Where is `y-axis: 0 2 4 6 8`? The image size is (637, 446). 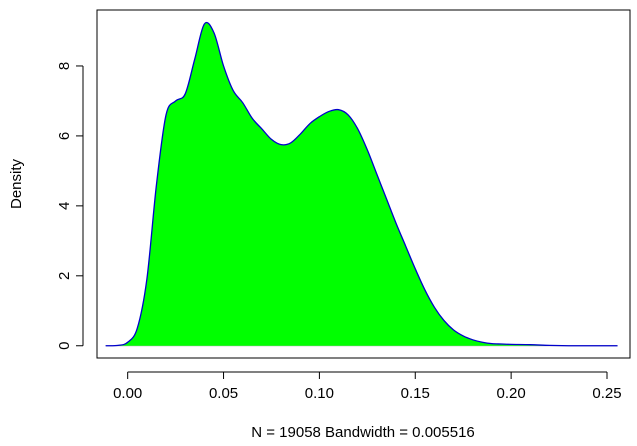
y-axis: 0 2 4 6 8 is located at coordinates (70, 206).